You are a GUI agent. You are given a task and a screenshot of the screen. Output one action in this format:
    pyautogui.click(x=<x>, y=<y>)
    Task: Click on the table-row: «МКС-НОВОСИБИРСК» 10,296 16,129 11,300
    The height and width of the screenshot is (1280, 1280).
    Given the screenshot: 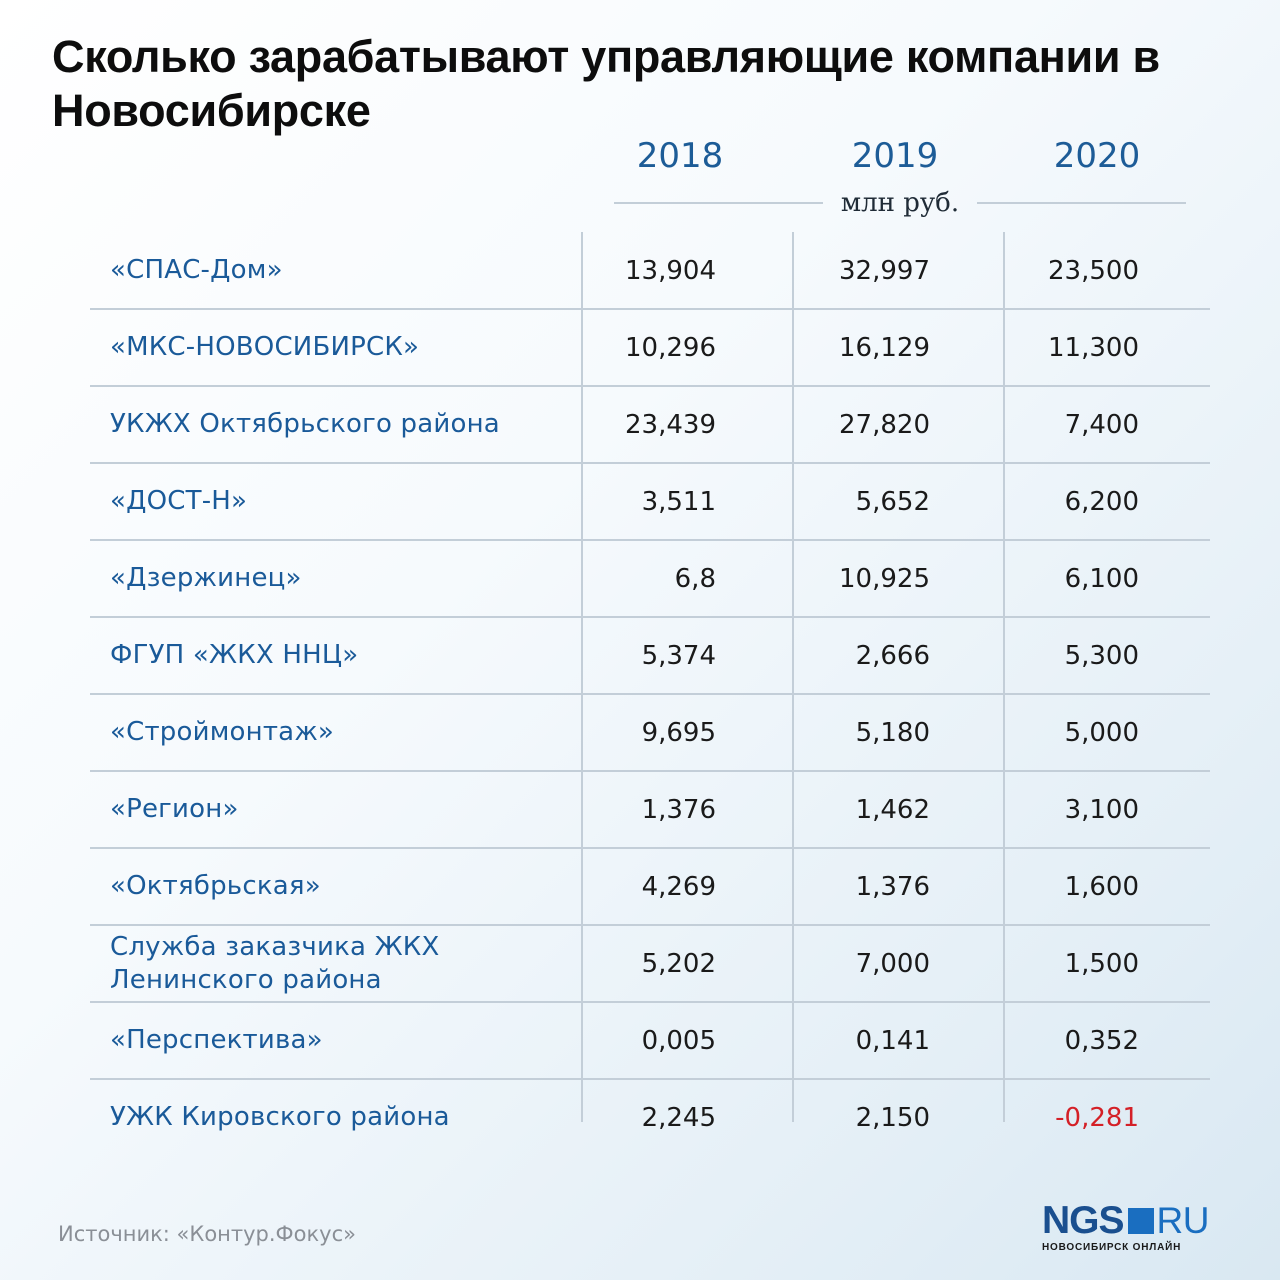 What is the action you would take?
    pyautogui.click(x=650, y=348)
    